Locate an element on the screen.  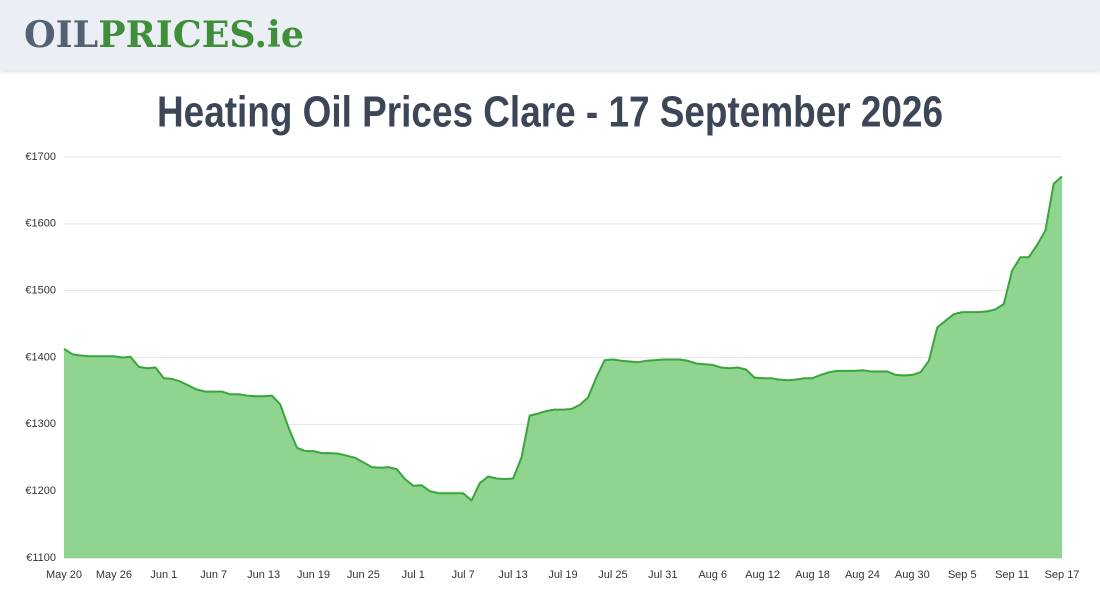
x-tick-label: May 20 is located at coordinates (64, 575).